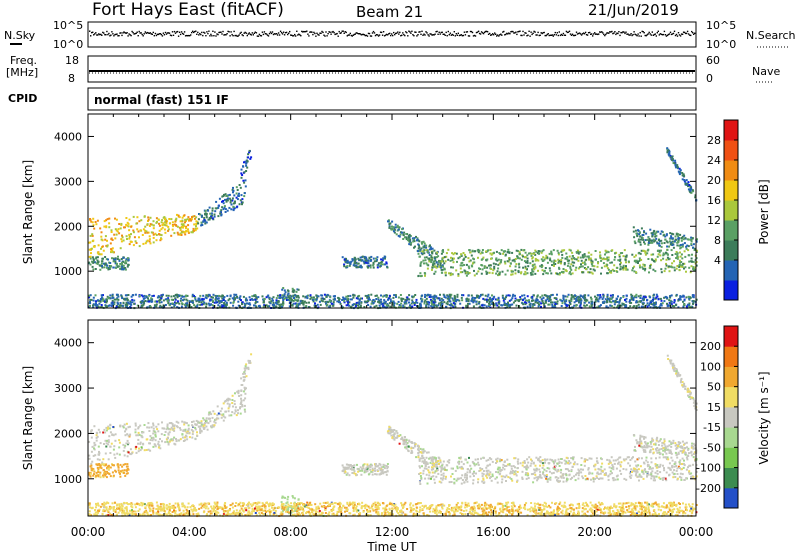 The image size is (800, 554). I want to click on freq-panel-frame, so click(392, 69).